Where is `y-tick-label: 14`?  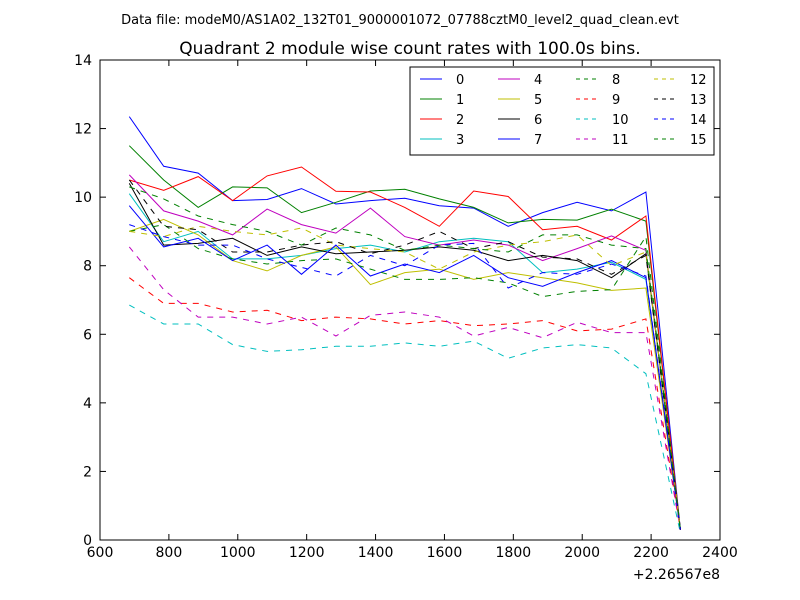
y-tick-label: 14 is located at coordinates (83, 61).